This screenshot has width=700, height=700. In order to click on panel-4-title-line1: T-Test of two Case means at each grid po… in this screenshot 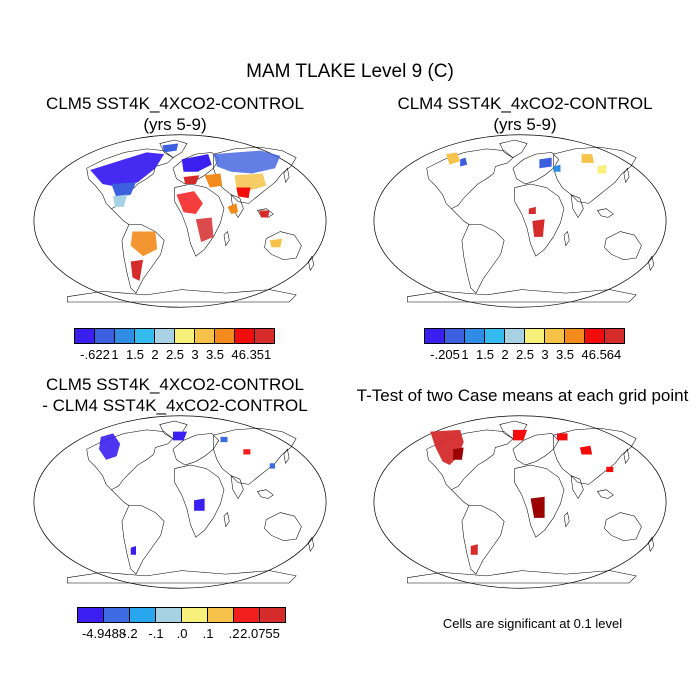, I will do `click(522, 395)`.